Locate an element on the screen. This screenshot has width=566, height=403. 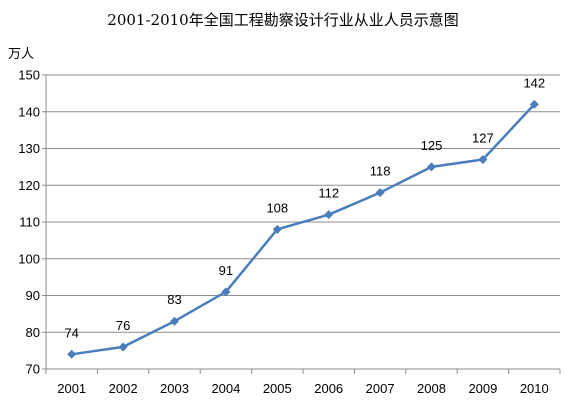
data-label: 118 is located at coordinates (380, 171).